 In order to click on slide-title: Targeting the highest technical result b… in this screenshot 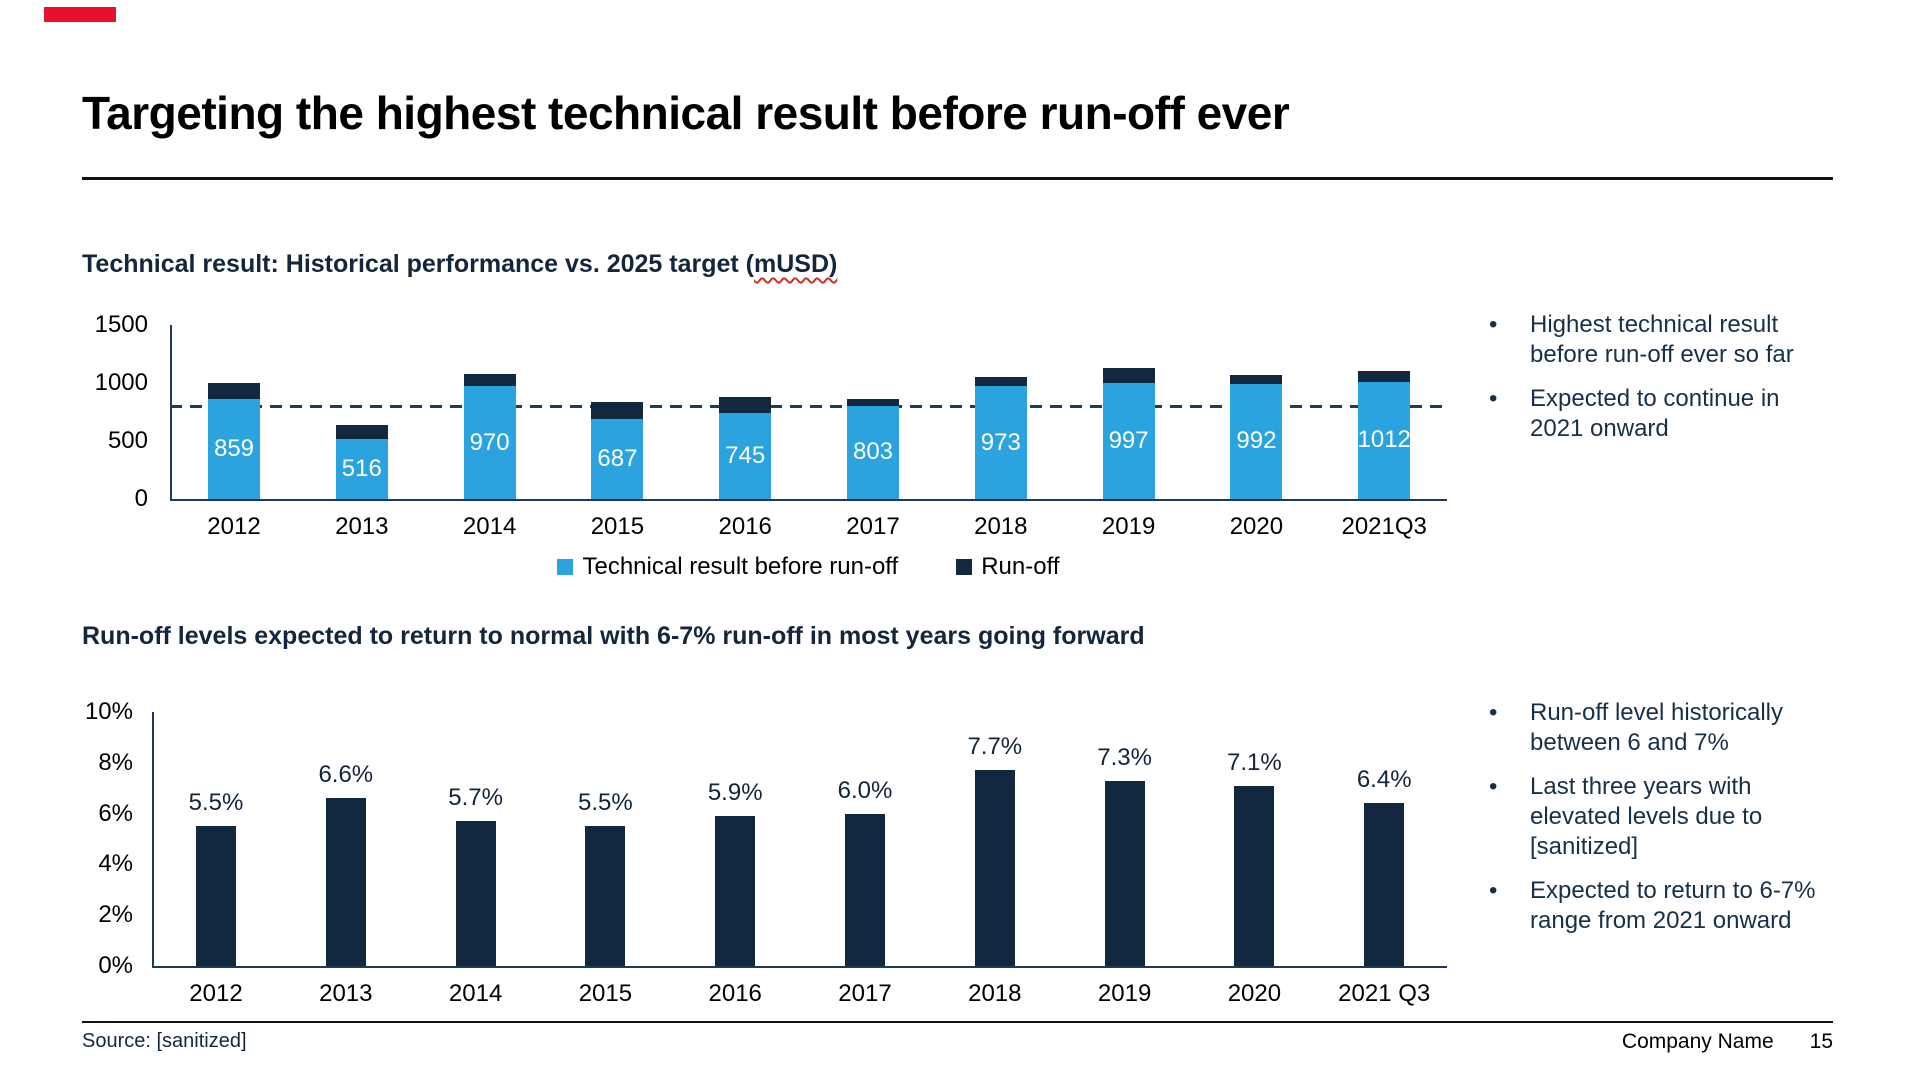, I will do `click(686, 113)`.